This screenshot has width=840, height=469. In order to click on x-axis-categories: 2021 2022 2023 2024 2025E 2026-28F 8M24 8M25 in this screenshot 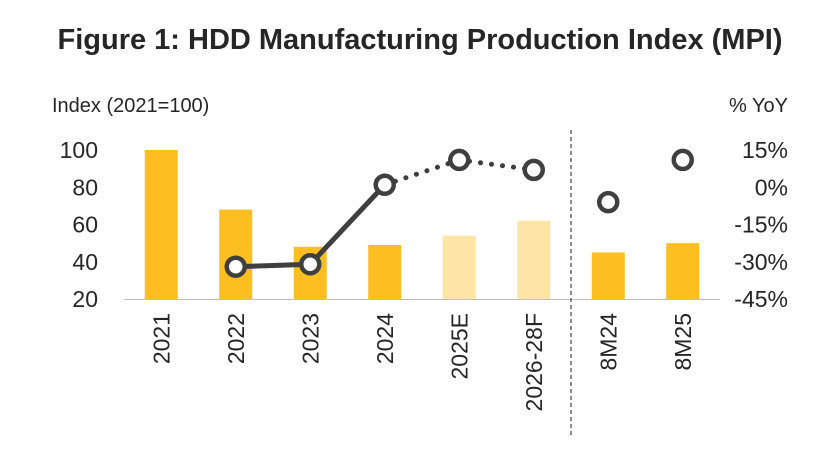, I will do `click(422, 362)`.